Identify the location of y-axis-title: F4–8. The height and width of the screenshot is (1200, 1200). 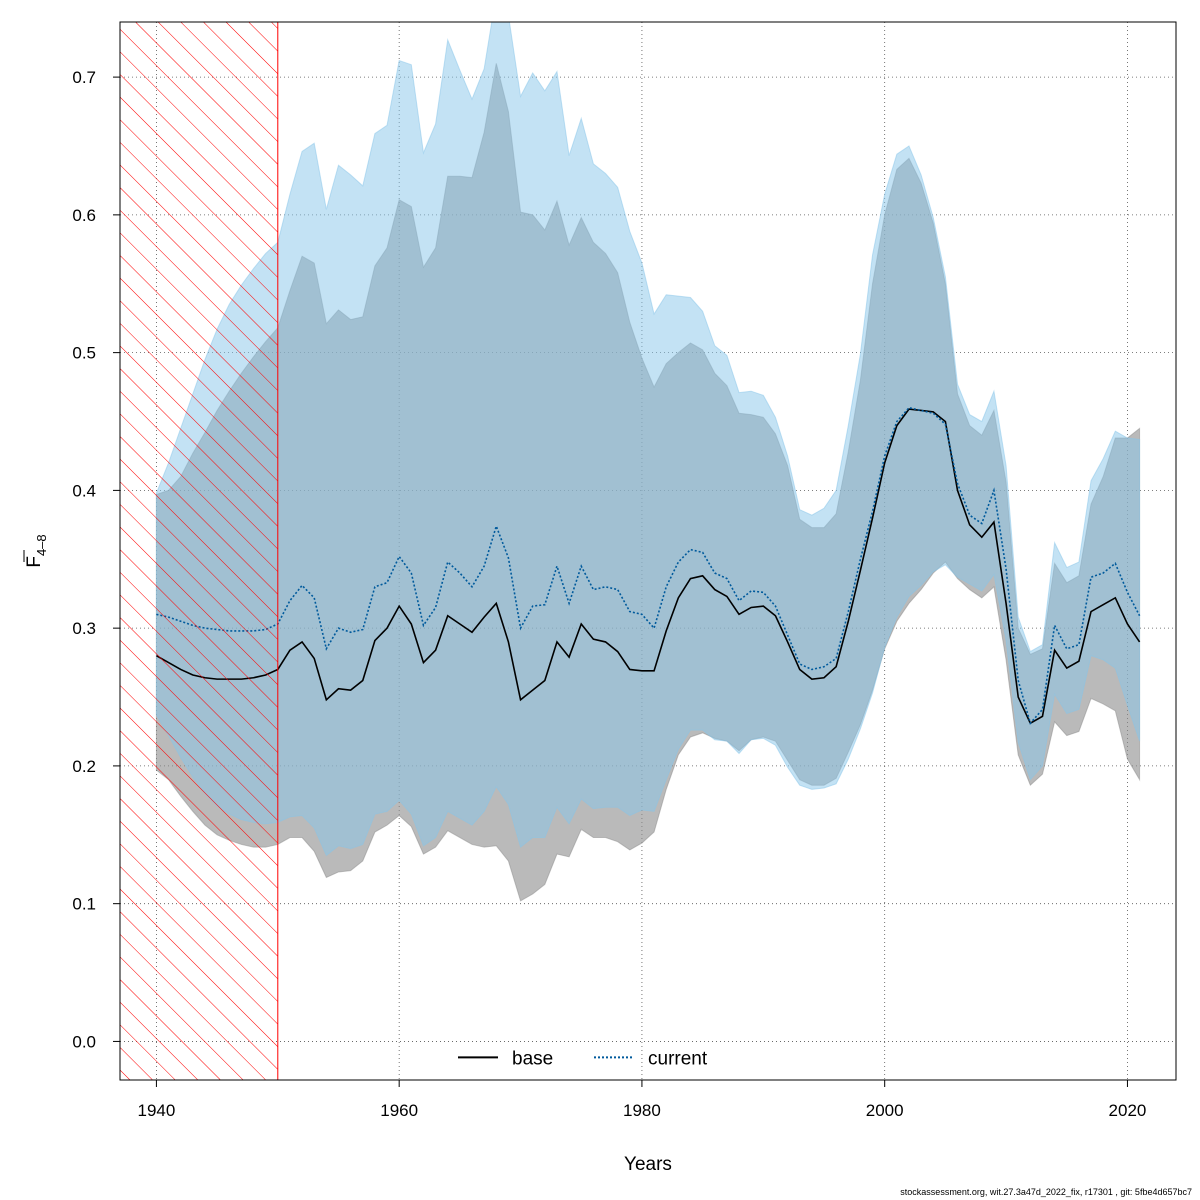
(36, 551).